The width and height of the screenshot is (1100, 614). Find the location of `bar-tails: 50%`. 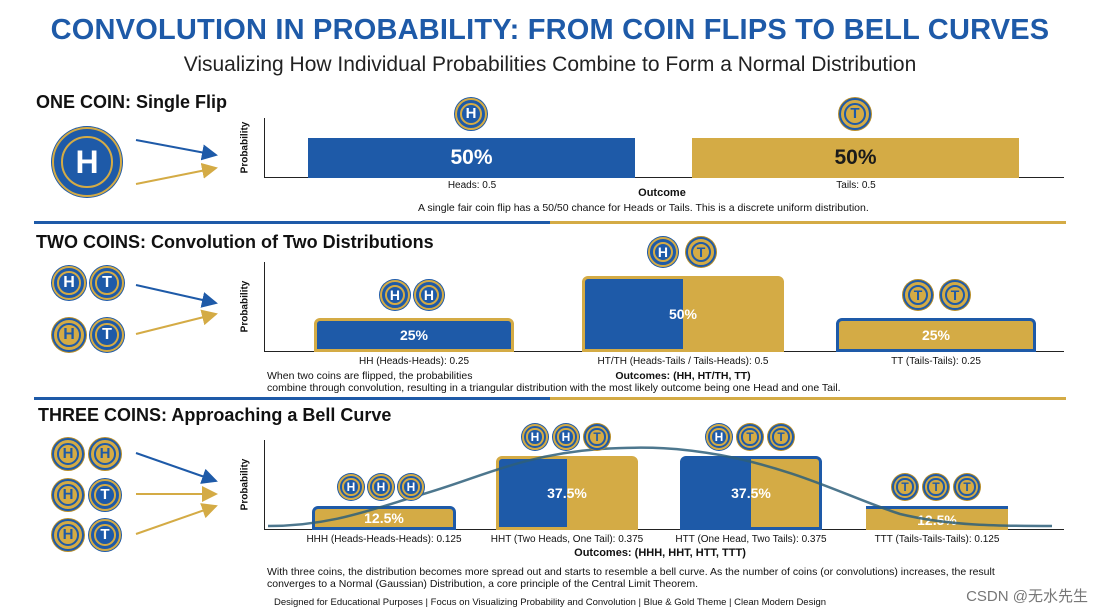

bar-tails: 50% is located at coordinates (855, 158).